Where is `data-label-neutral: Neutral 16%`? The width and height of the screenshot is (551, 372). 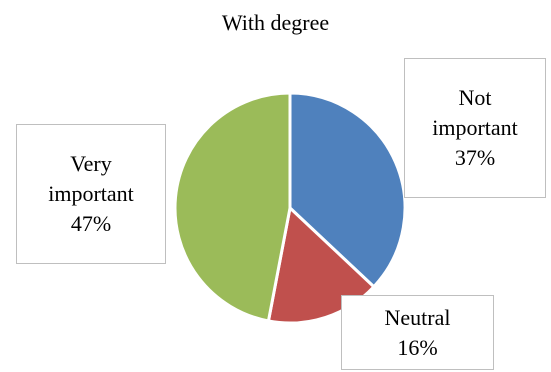
data-label-neutral: Neutral 16% is located at coordinates (417, 332).